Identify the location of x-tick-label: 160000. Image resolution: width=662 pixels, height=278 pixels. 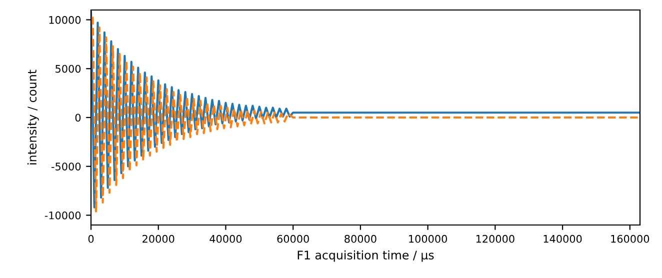
(630, 238).